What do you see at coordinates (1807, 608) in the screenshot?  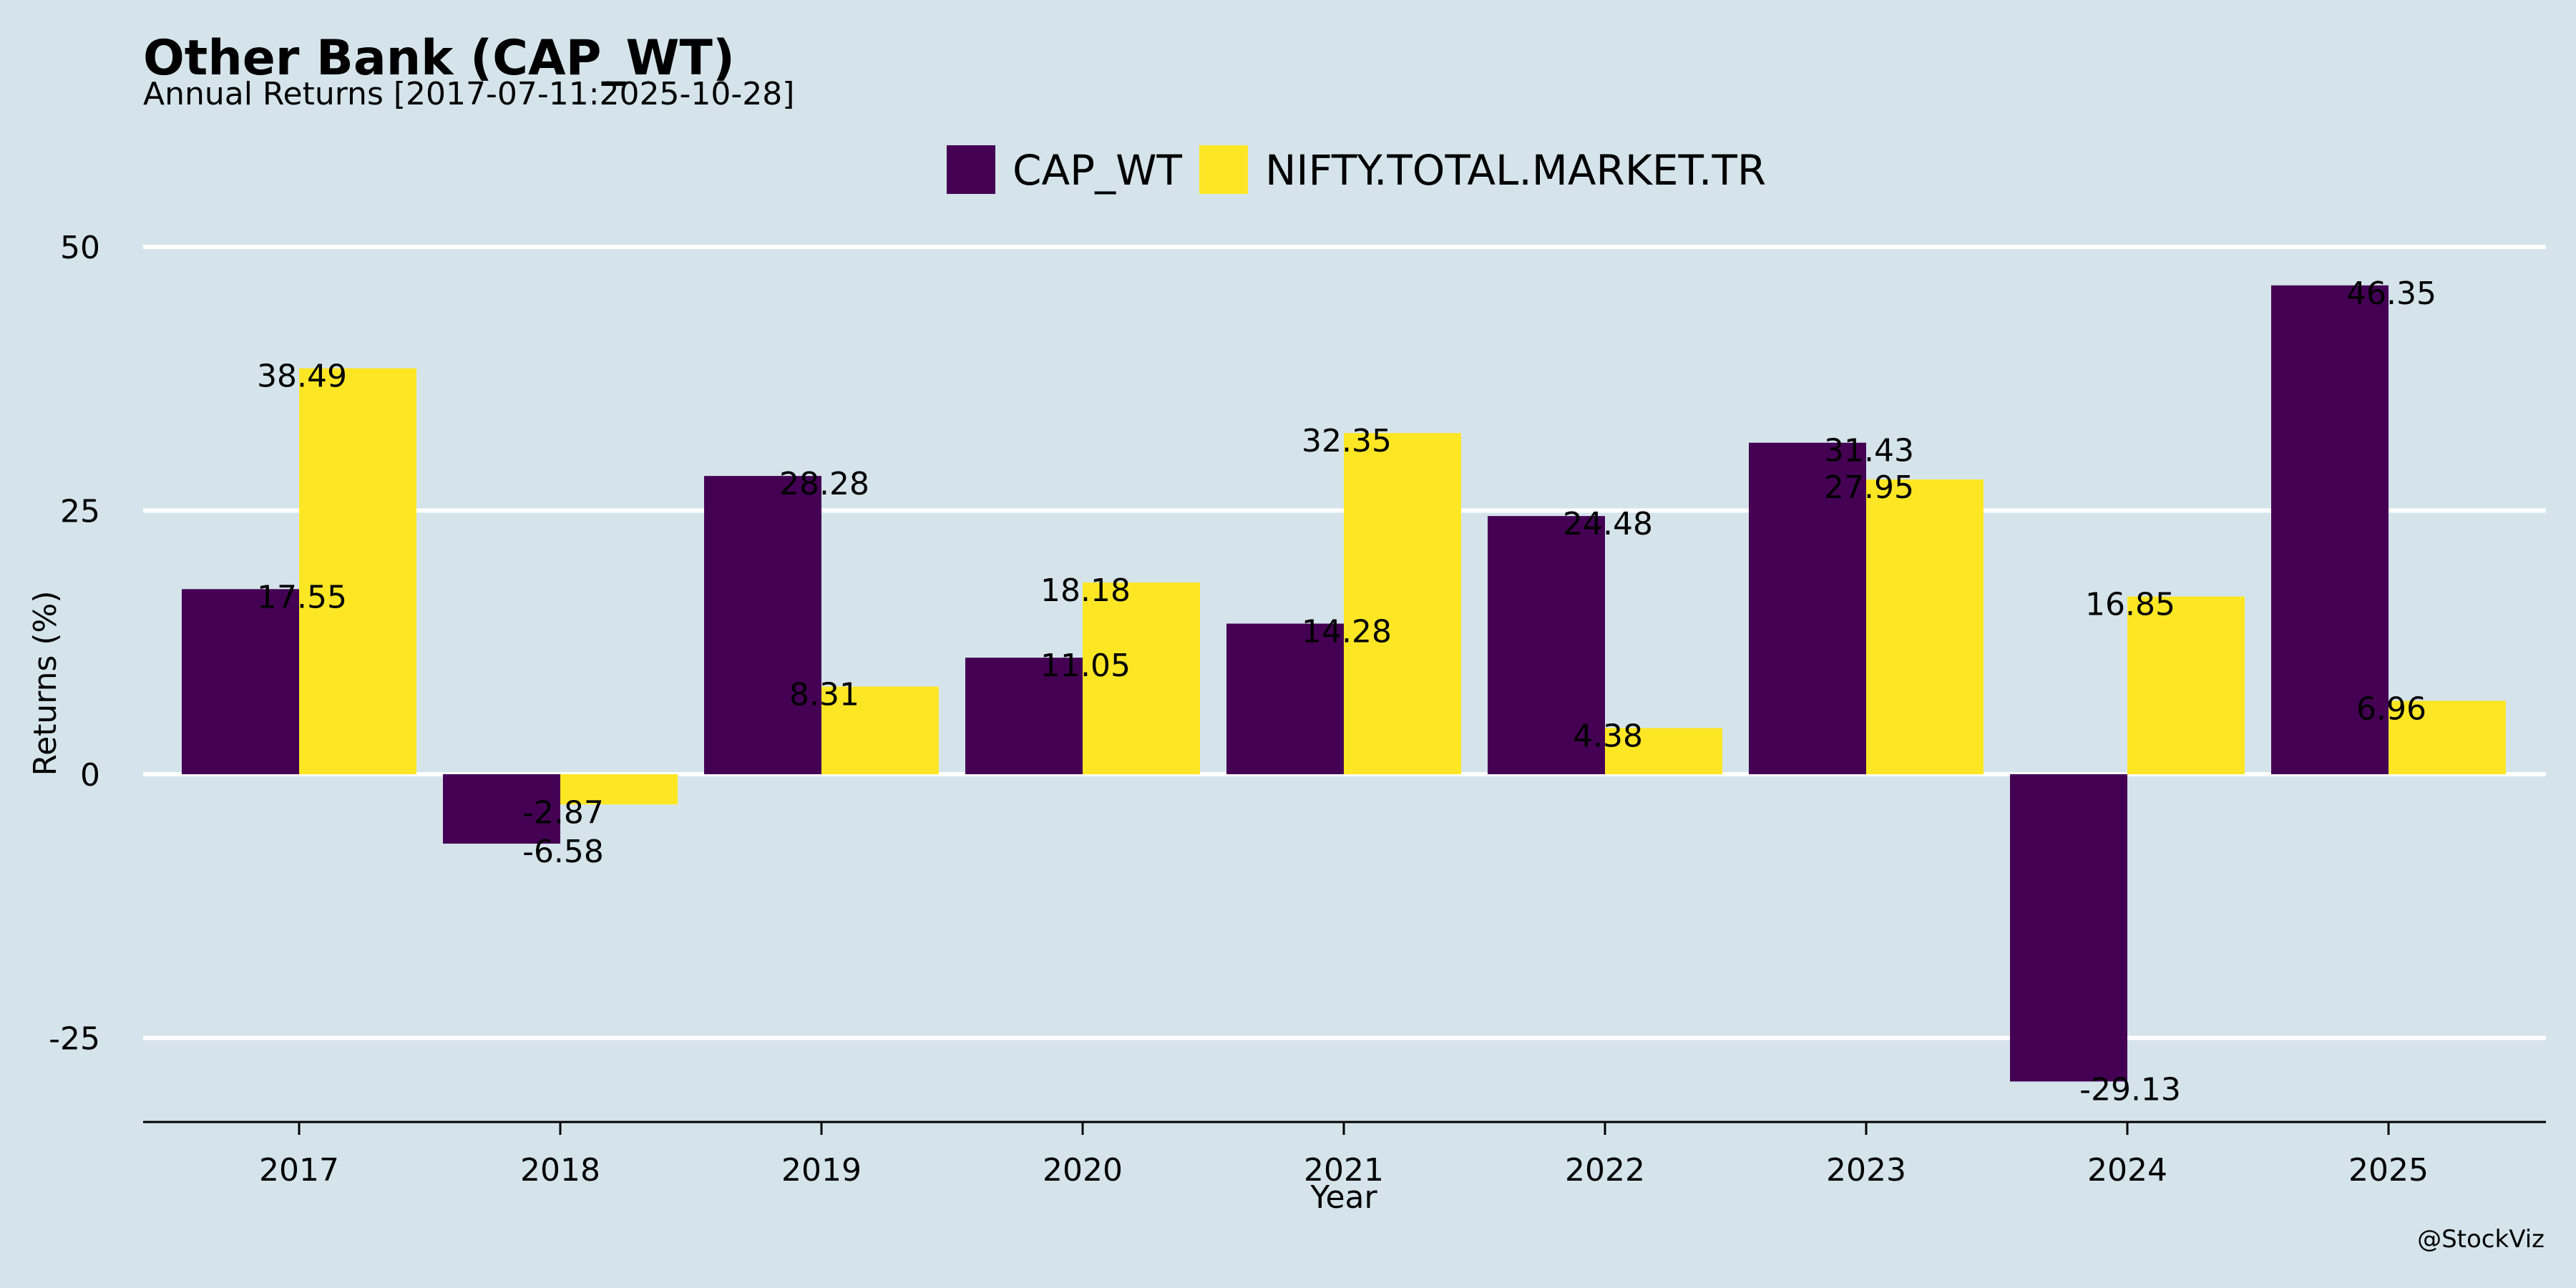 I see `bar-cap-wt-2023` at bounding box center [1807, 608].